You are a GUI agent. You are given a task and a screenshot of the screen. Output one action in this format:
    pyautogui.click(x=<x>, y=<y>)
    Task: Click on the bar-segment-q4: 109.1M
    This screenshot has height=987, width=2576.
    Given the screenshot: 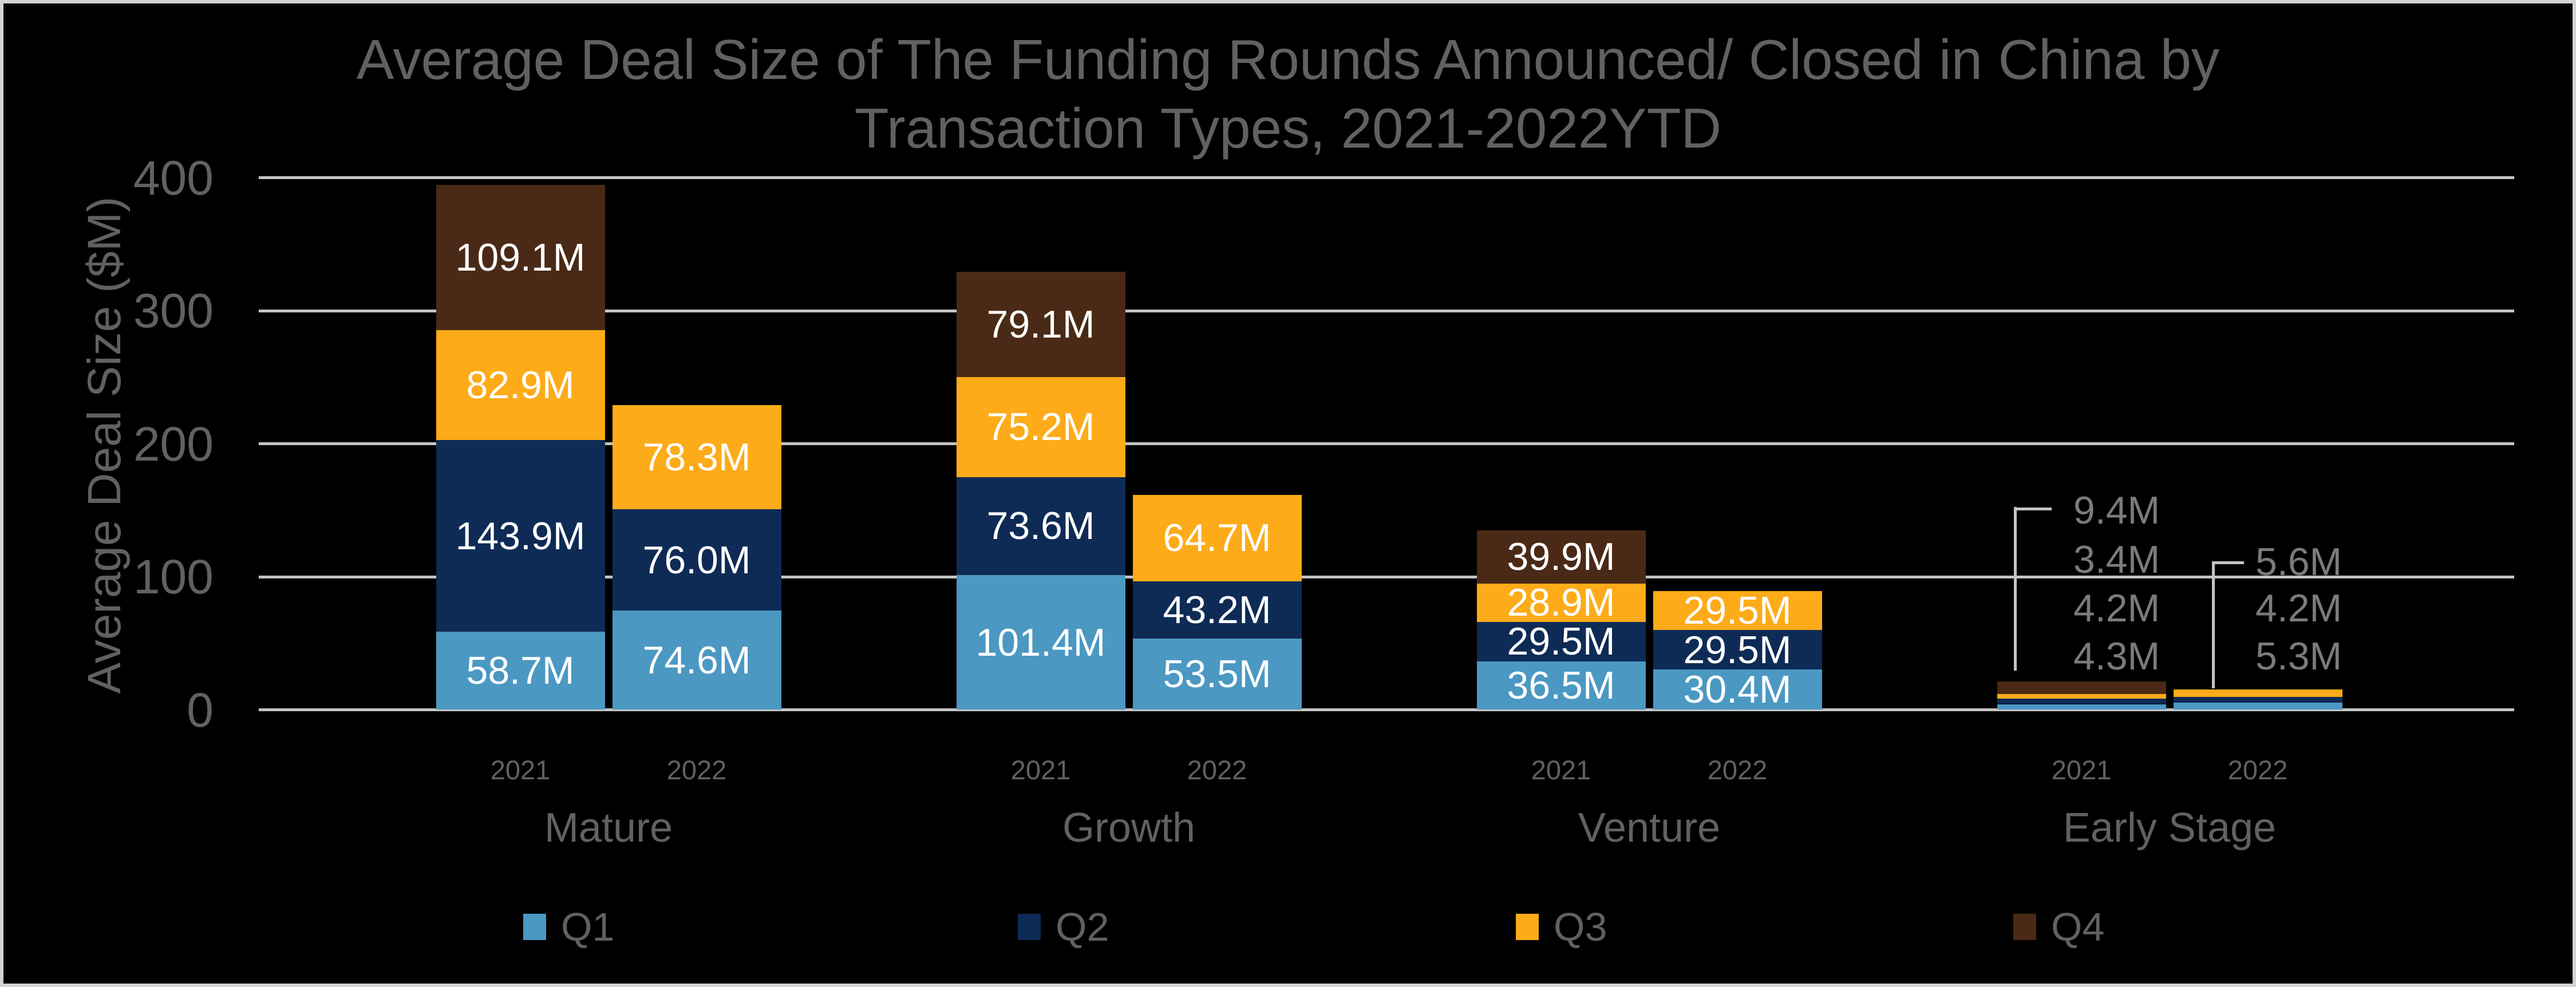 What is the action you would take?
    pyautogui.click(x=520, y=257)
    